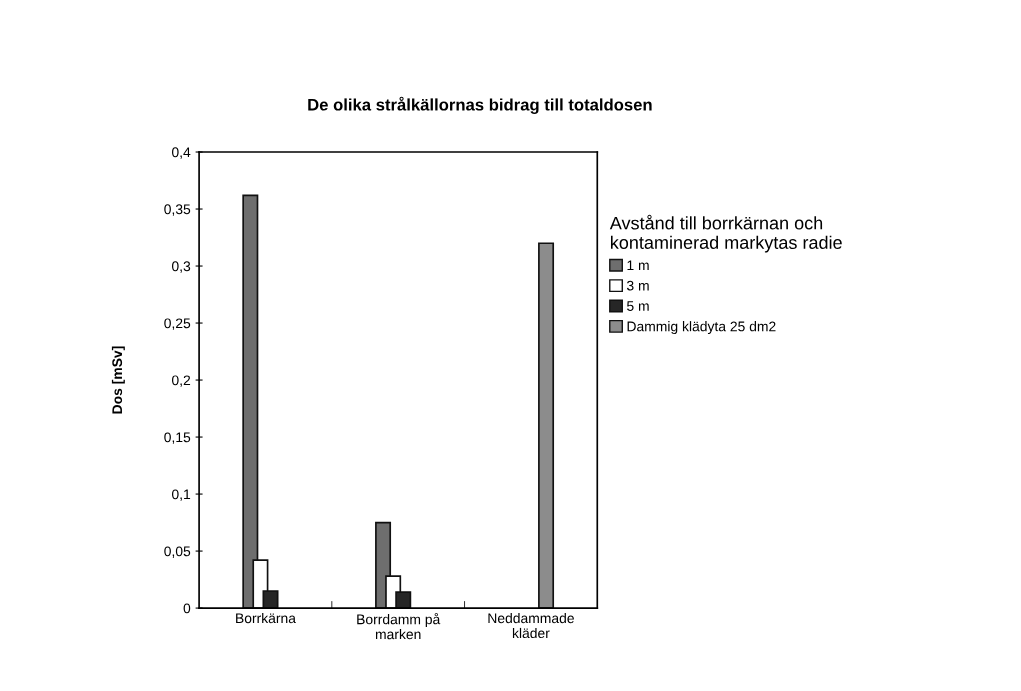  What do you see at coordinates (701, 328) in the screenshot?
I see `legend-label: Dammig klädyta 25 dm2` at bounding box center [701, 328].